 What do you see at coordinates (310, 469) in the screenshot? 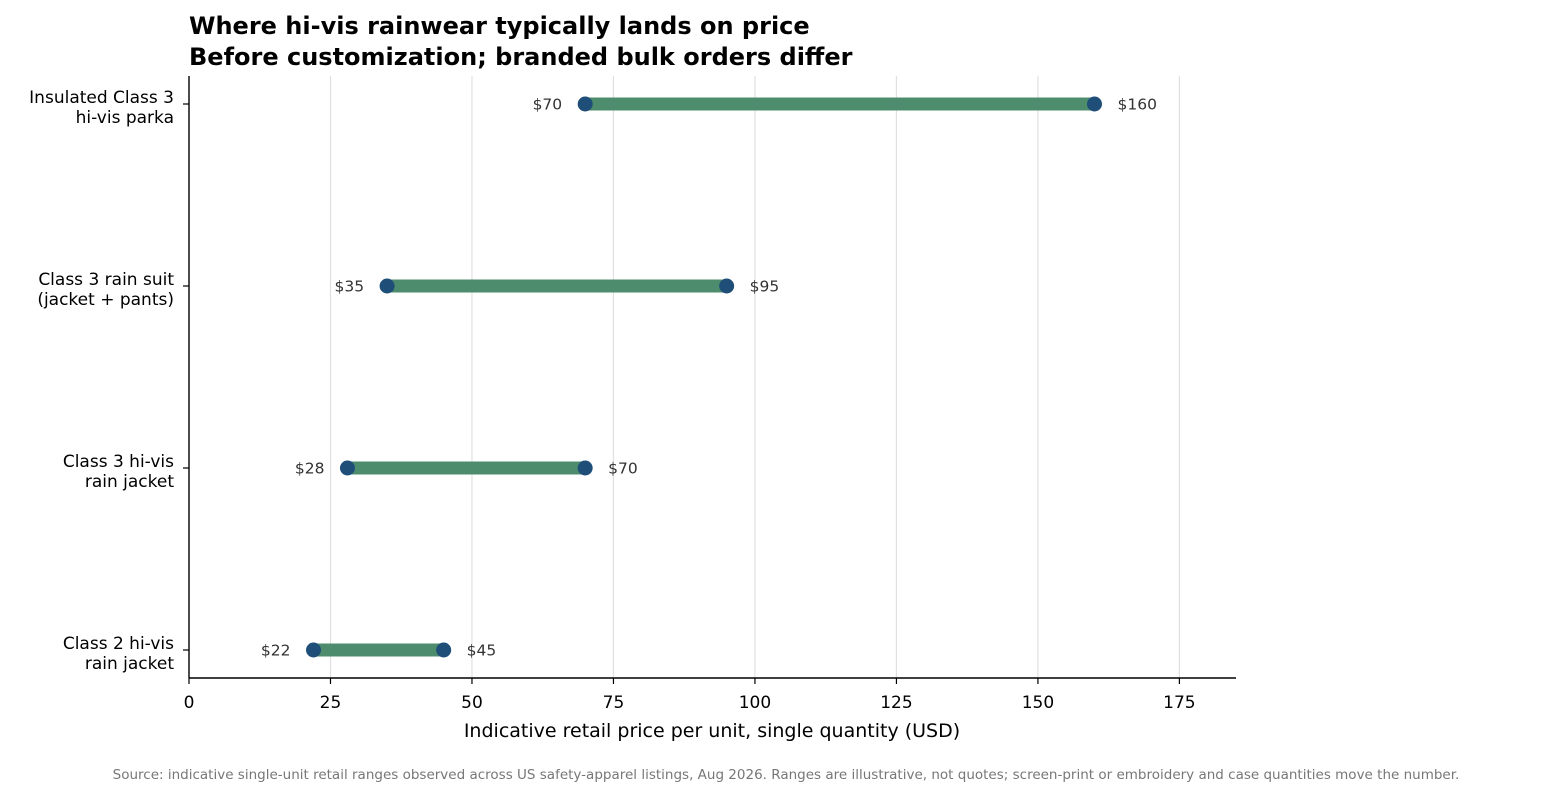
I see `low-value-label: $28` at bounding box center [310, 469].